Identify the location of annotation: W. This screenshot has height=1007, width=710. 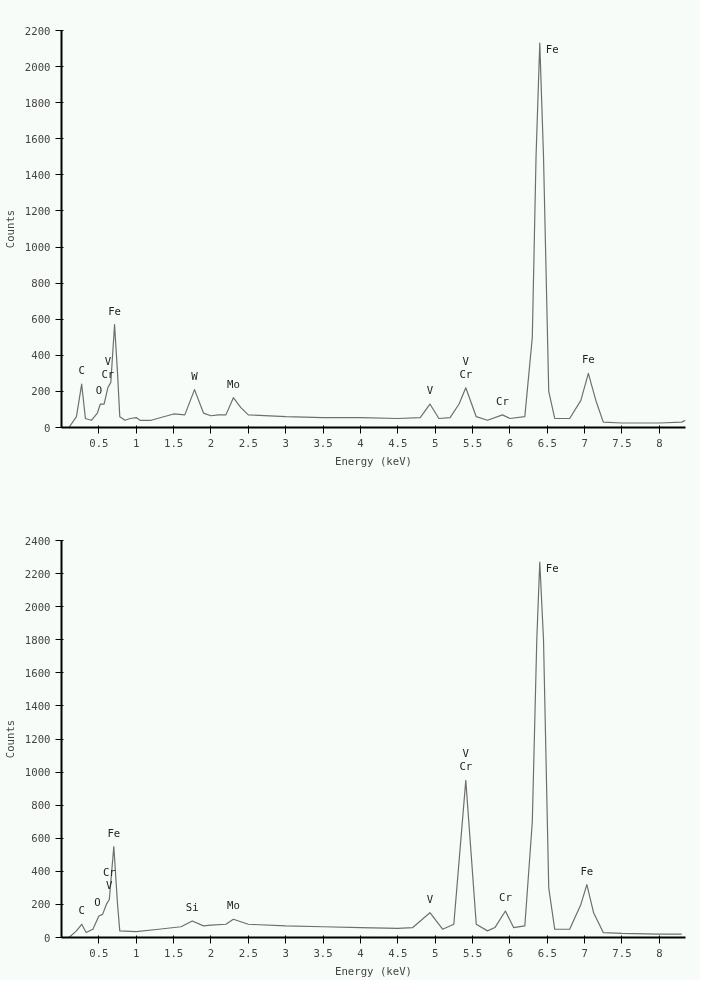
(195, 376).